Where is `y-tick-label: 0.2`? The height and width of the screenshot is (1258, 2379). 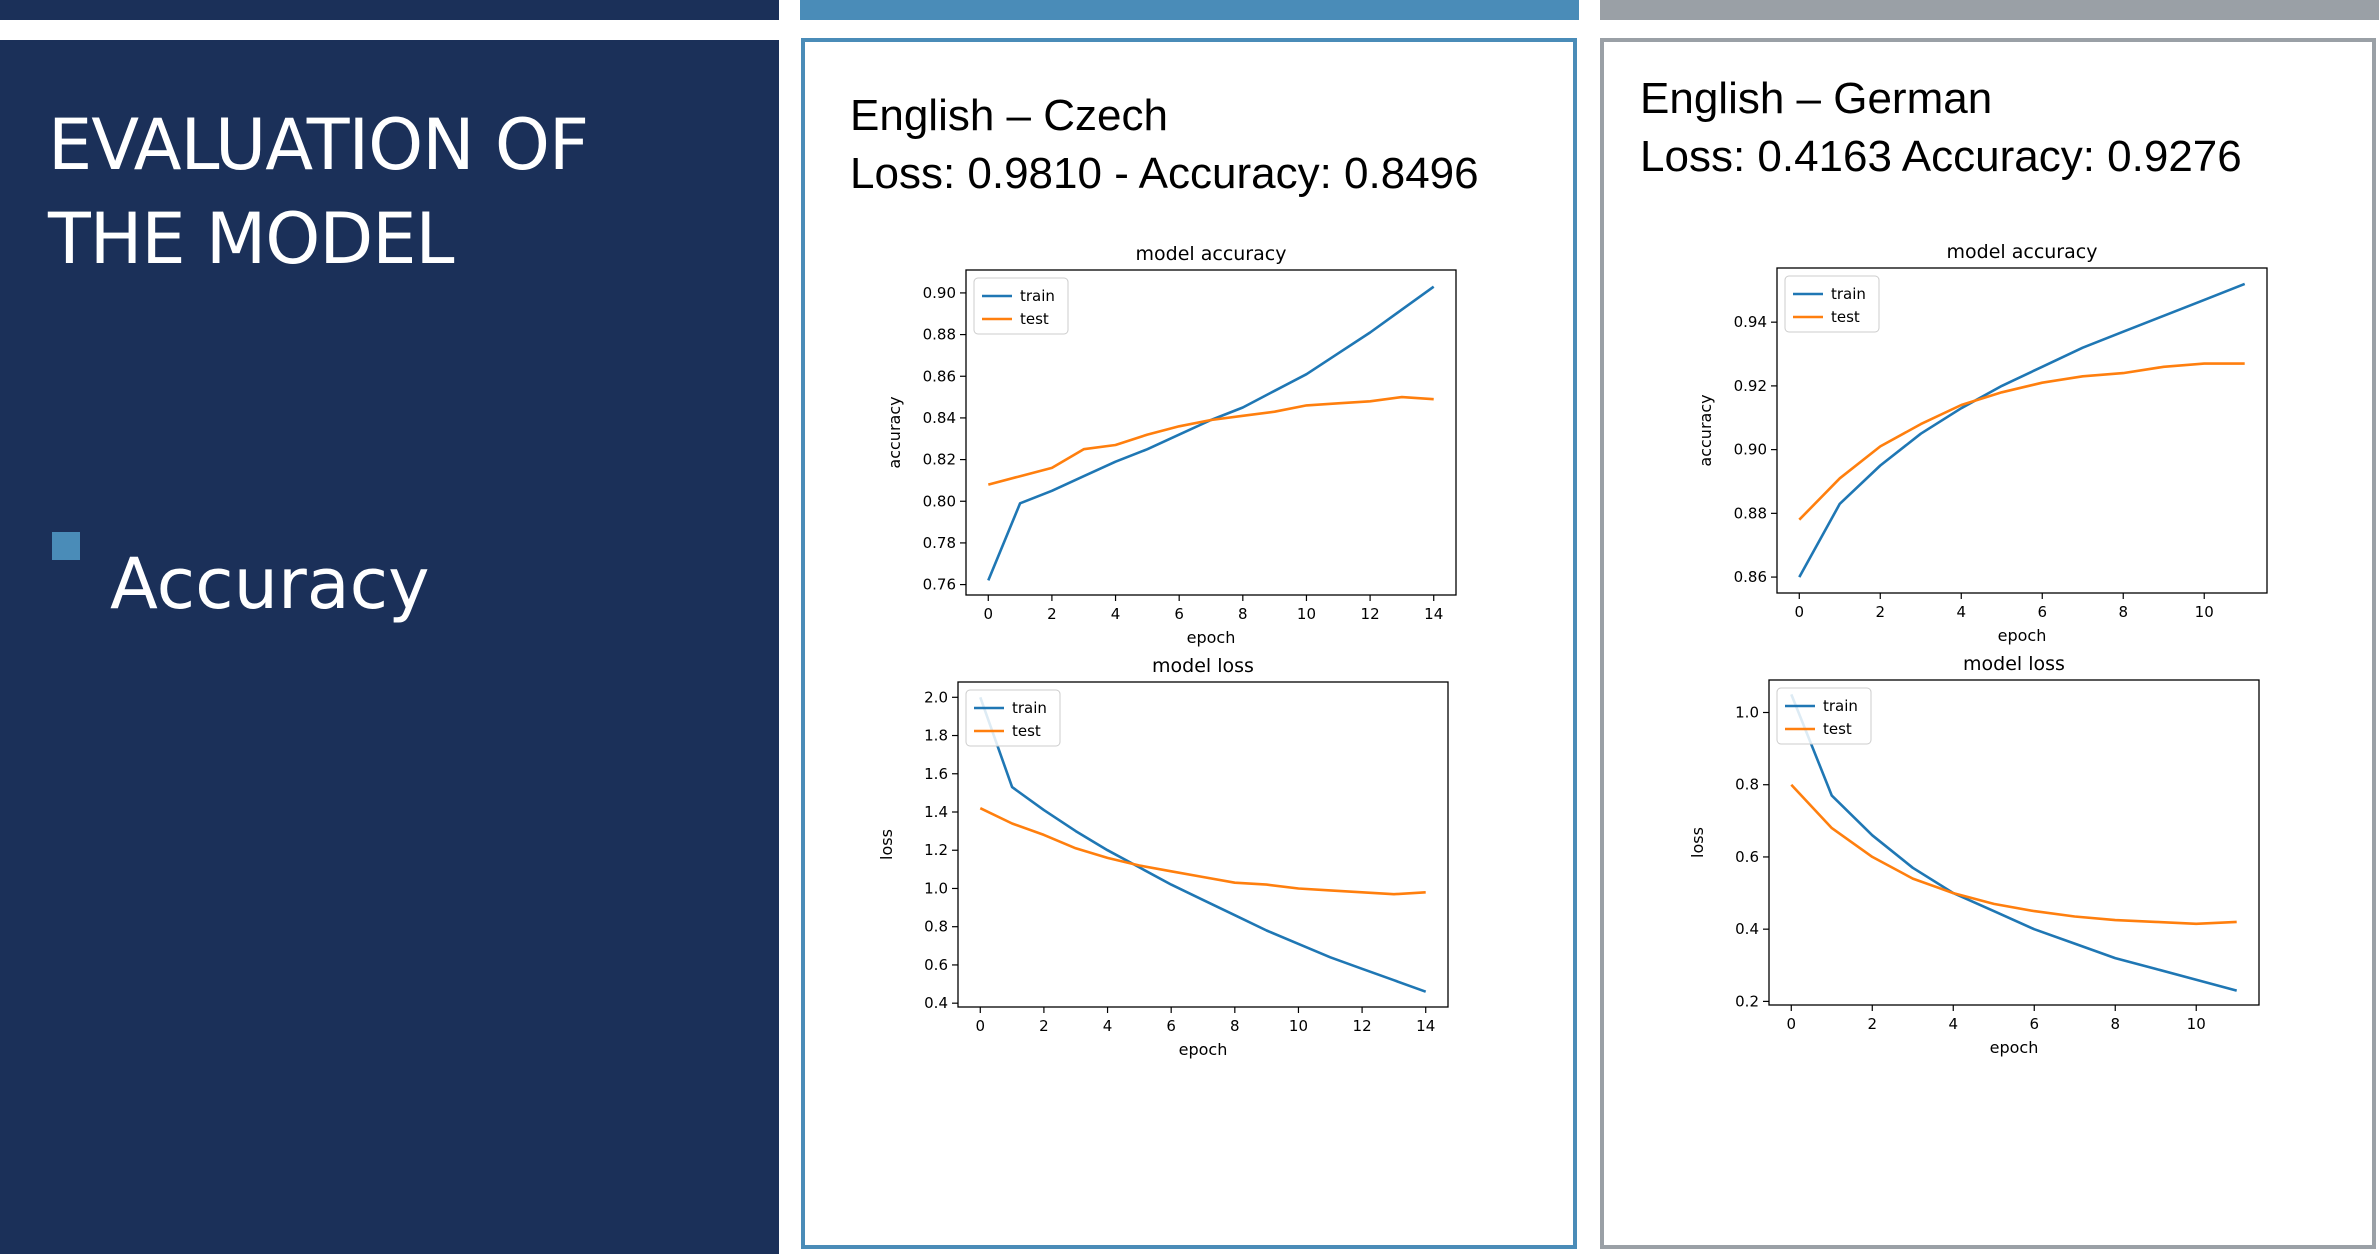 y-tick-label: 0.2 is located at coordinates (1747, 1001).